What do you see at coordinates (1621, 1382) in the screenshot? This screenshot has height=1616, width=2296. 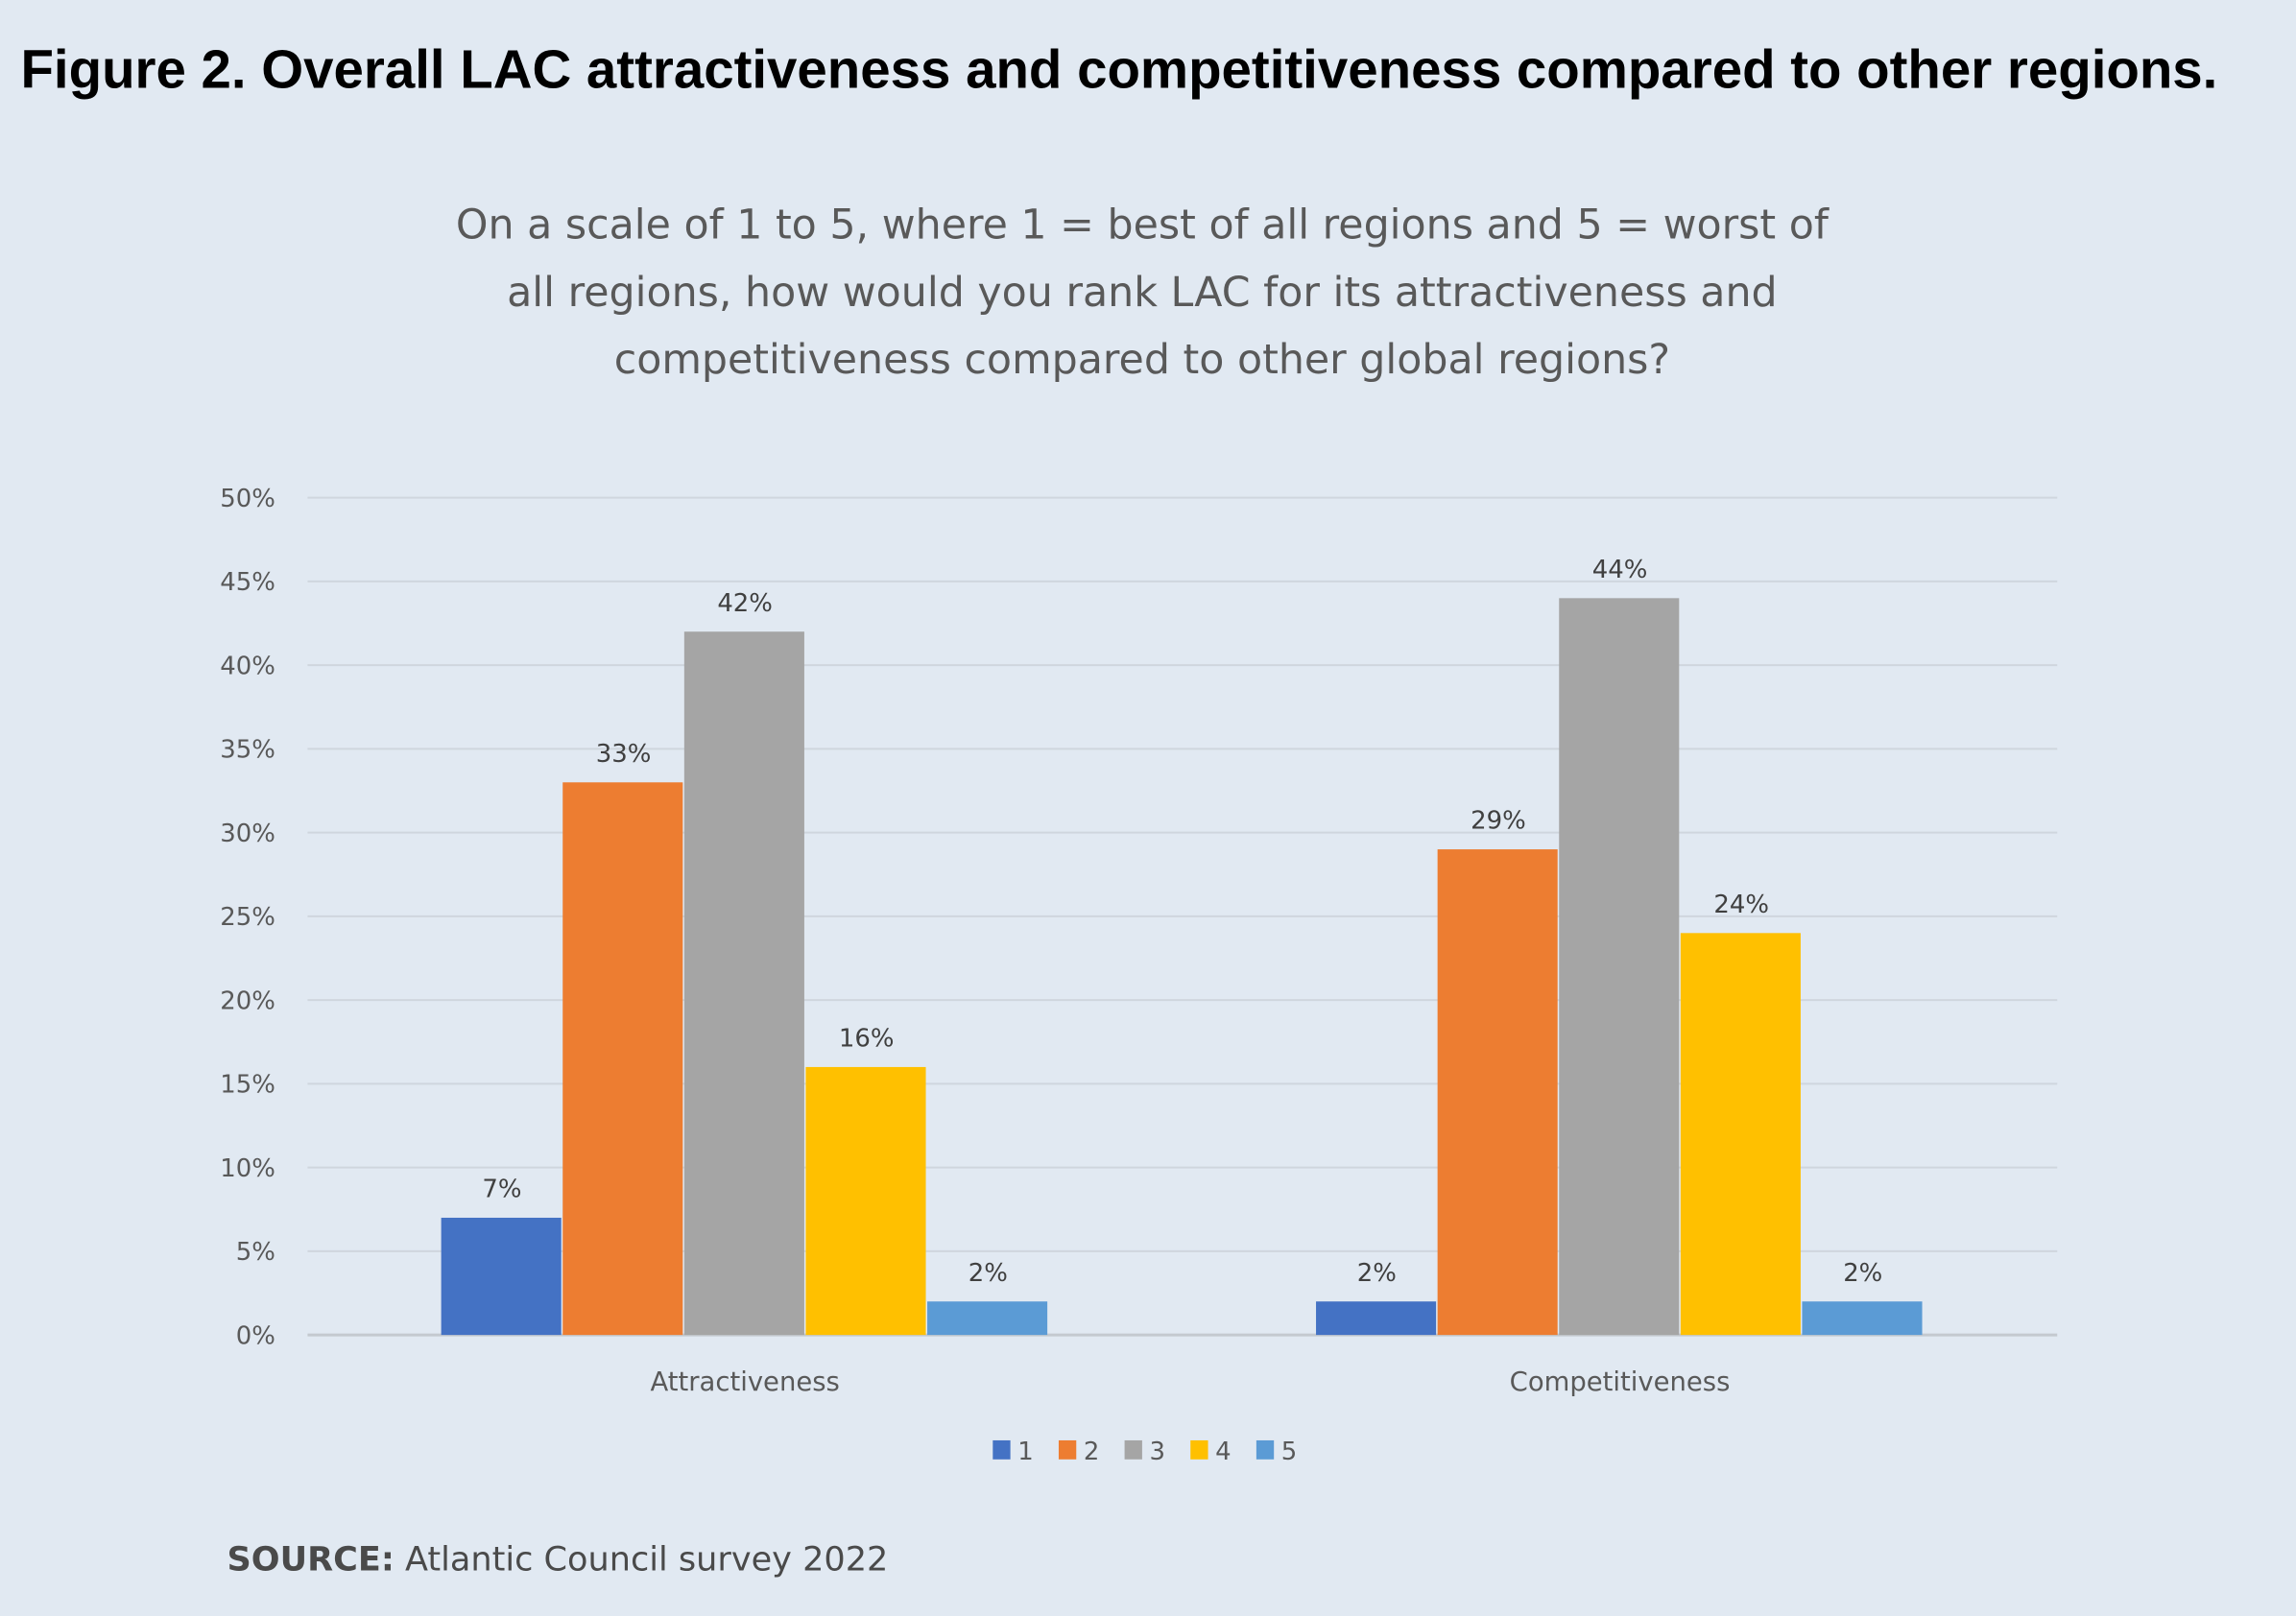 I see `x-category-label: Competitiveness` at bounding box center [1621, 1382].